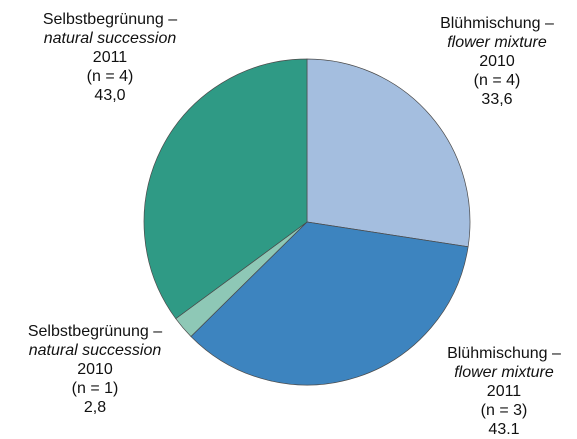 The width and height of the screenshot is (577, 439). I want to click on pie-slice, so click(388, 153).